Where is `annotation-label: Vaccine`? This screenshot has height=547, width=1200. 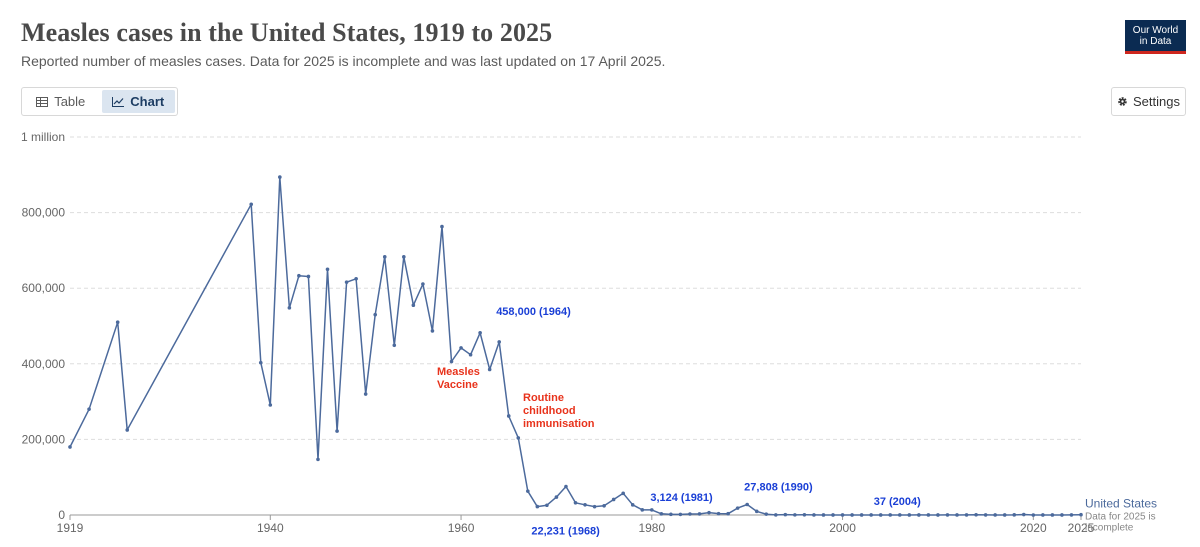 annotation-label: Vaccine is located at coordinates (457, 385).